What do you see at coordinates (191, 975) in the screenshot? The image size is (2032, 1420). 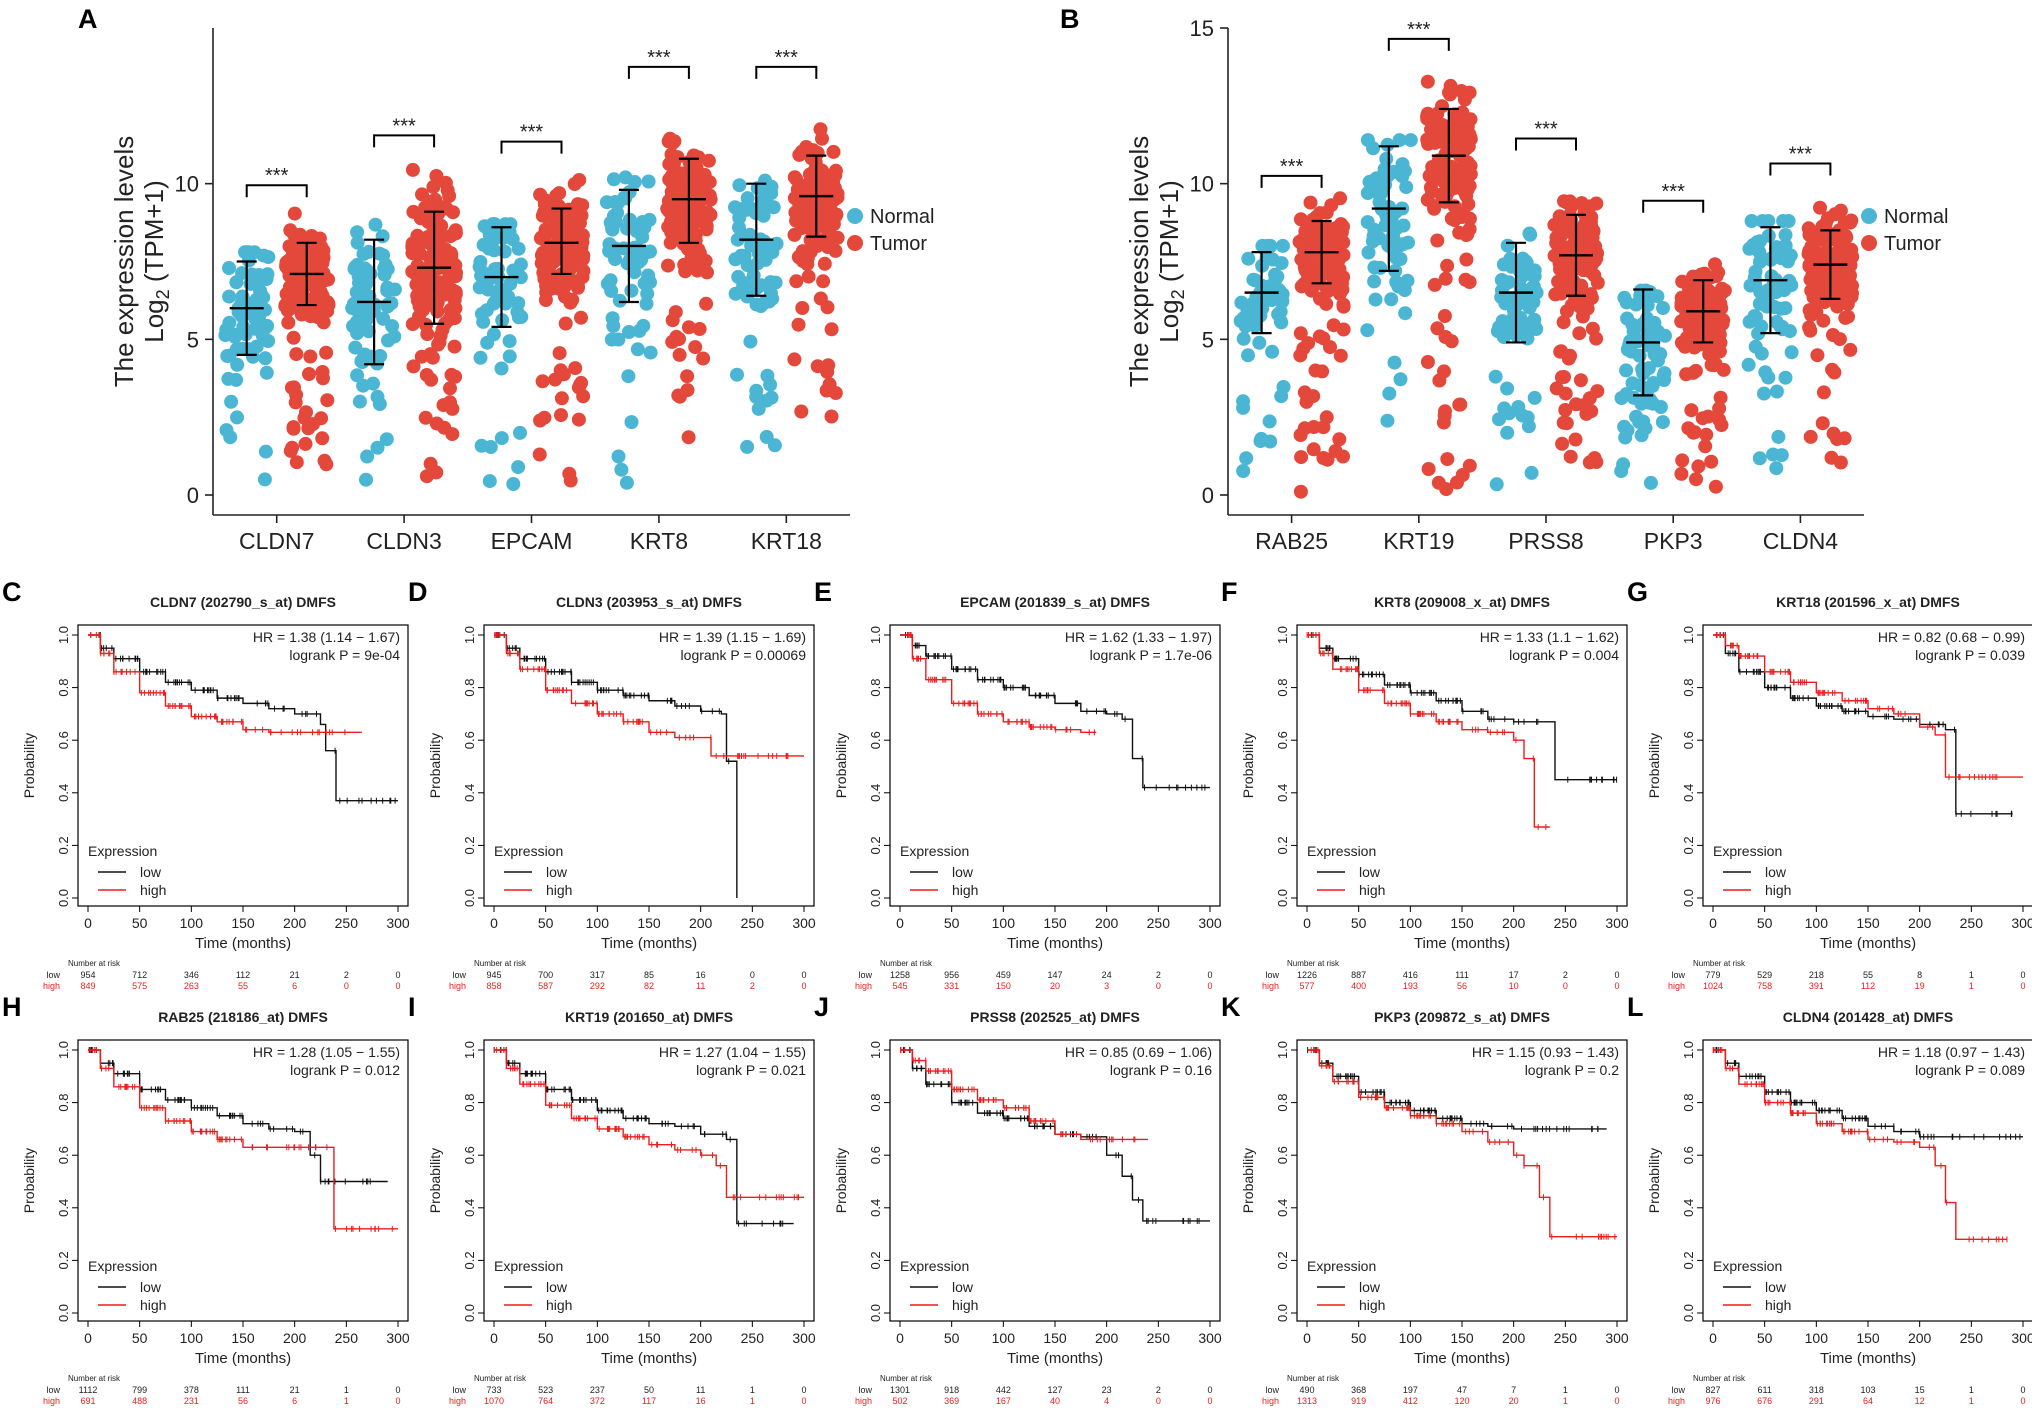 I see `risk-low-value: 346` at bounding box center [191, 975].